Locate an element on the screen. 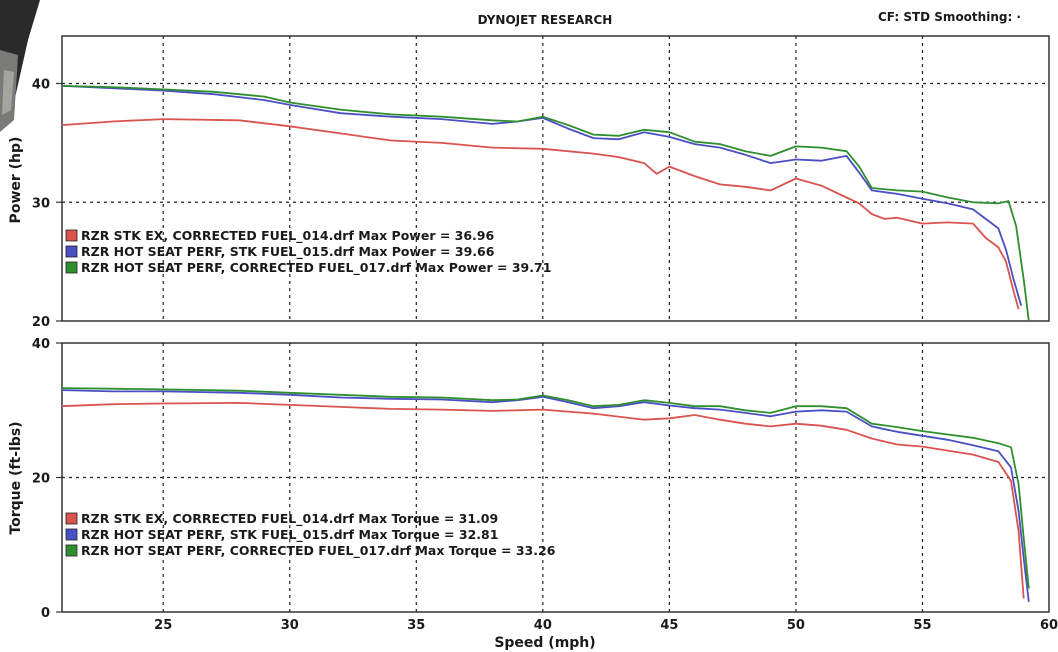 Image resolution: width=1058 pixels, height=652 pixels. x-tick-label: 40 is located at coordinates (543, 625).